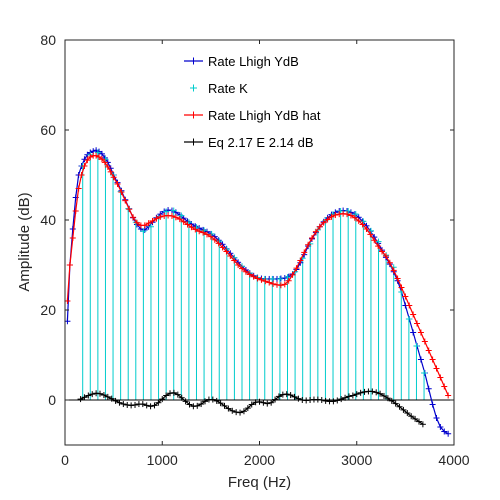 This screenshot has width=500, height=500. I want to click on x-tick-label: 0, so click(65, 460).